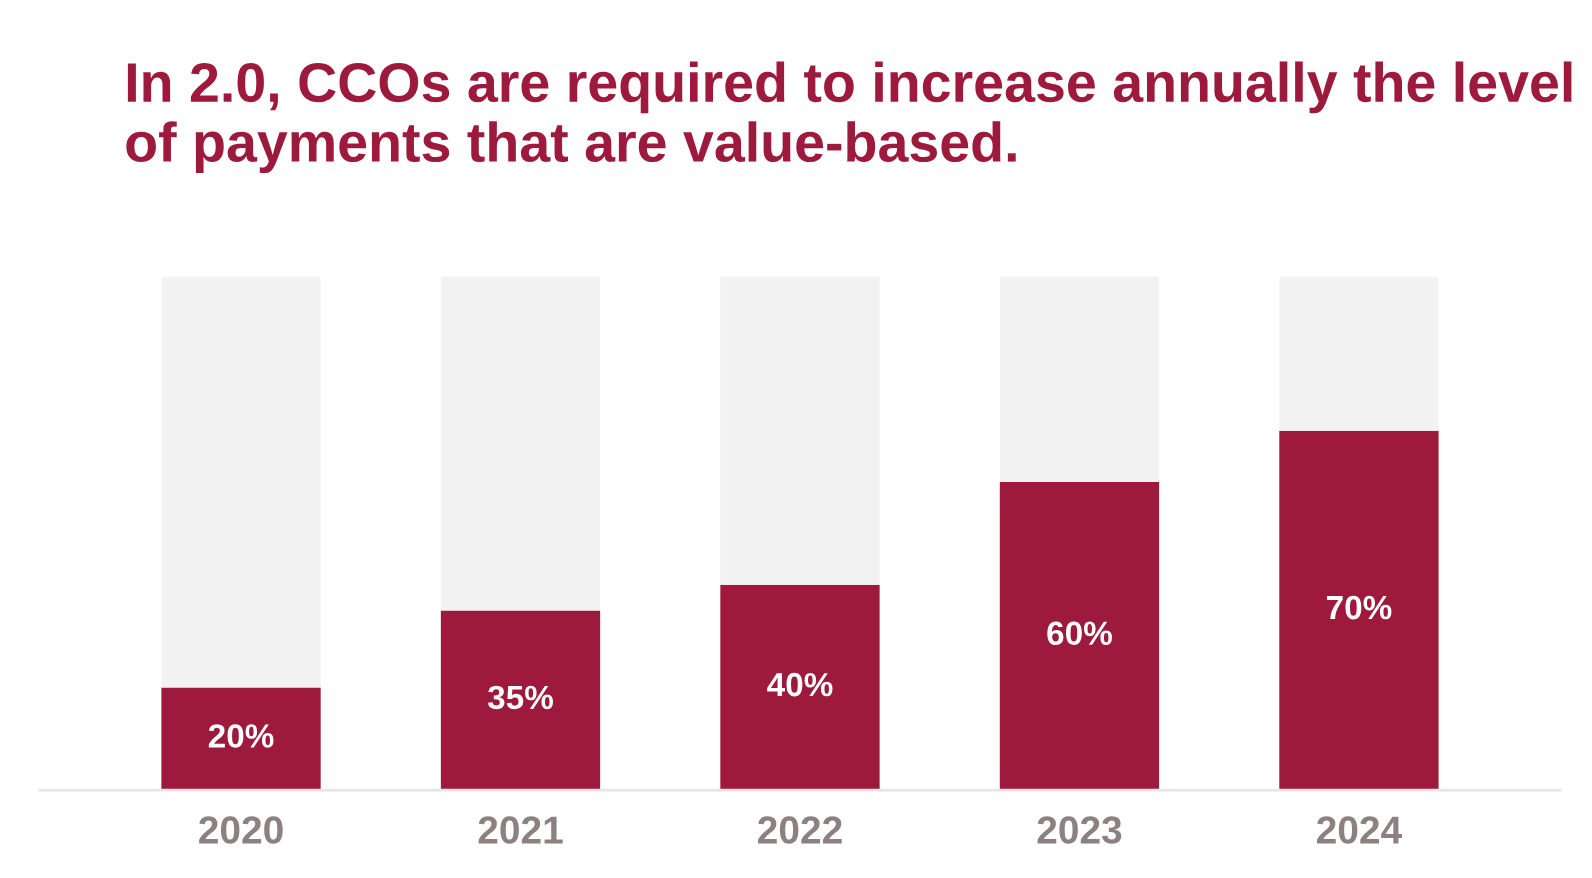 This screenshot has height=878, width=1592. Describe the element at coordinates (1079, 830) in the screenshot. I see `x-tick-label: 2023` at that location.